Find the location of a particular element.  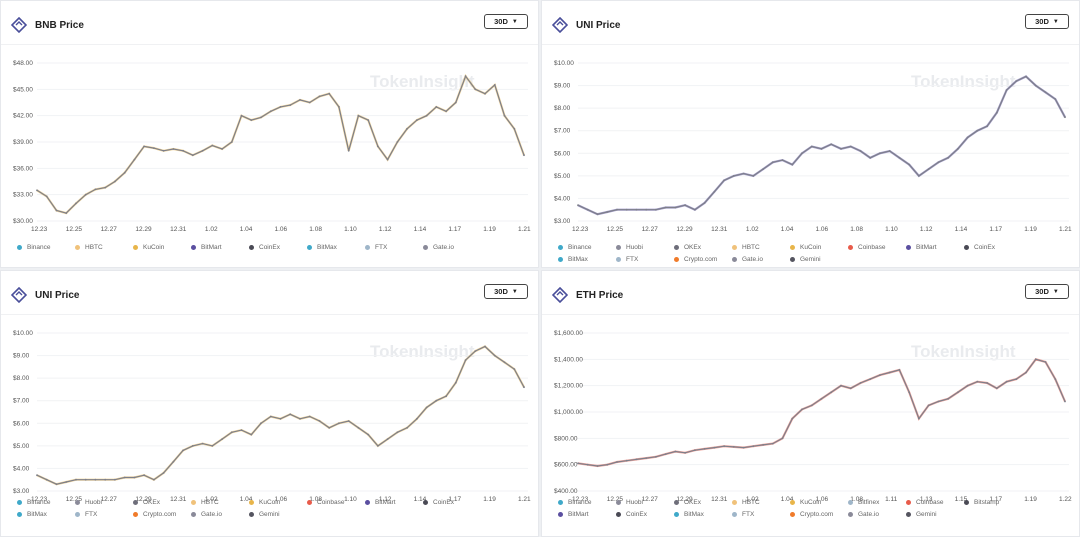

x-tick-label: 12.27 is located at coordinates (109, 499).